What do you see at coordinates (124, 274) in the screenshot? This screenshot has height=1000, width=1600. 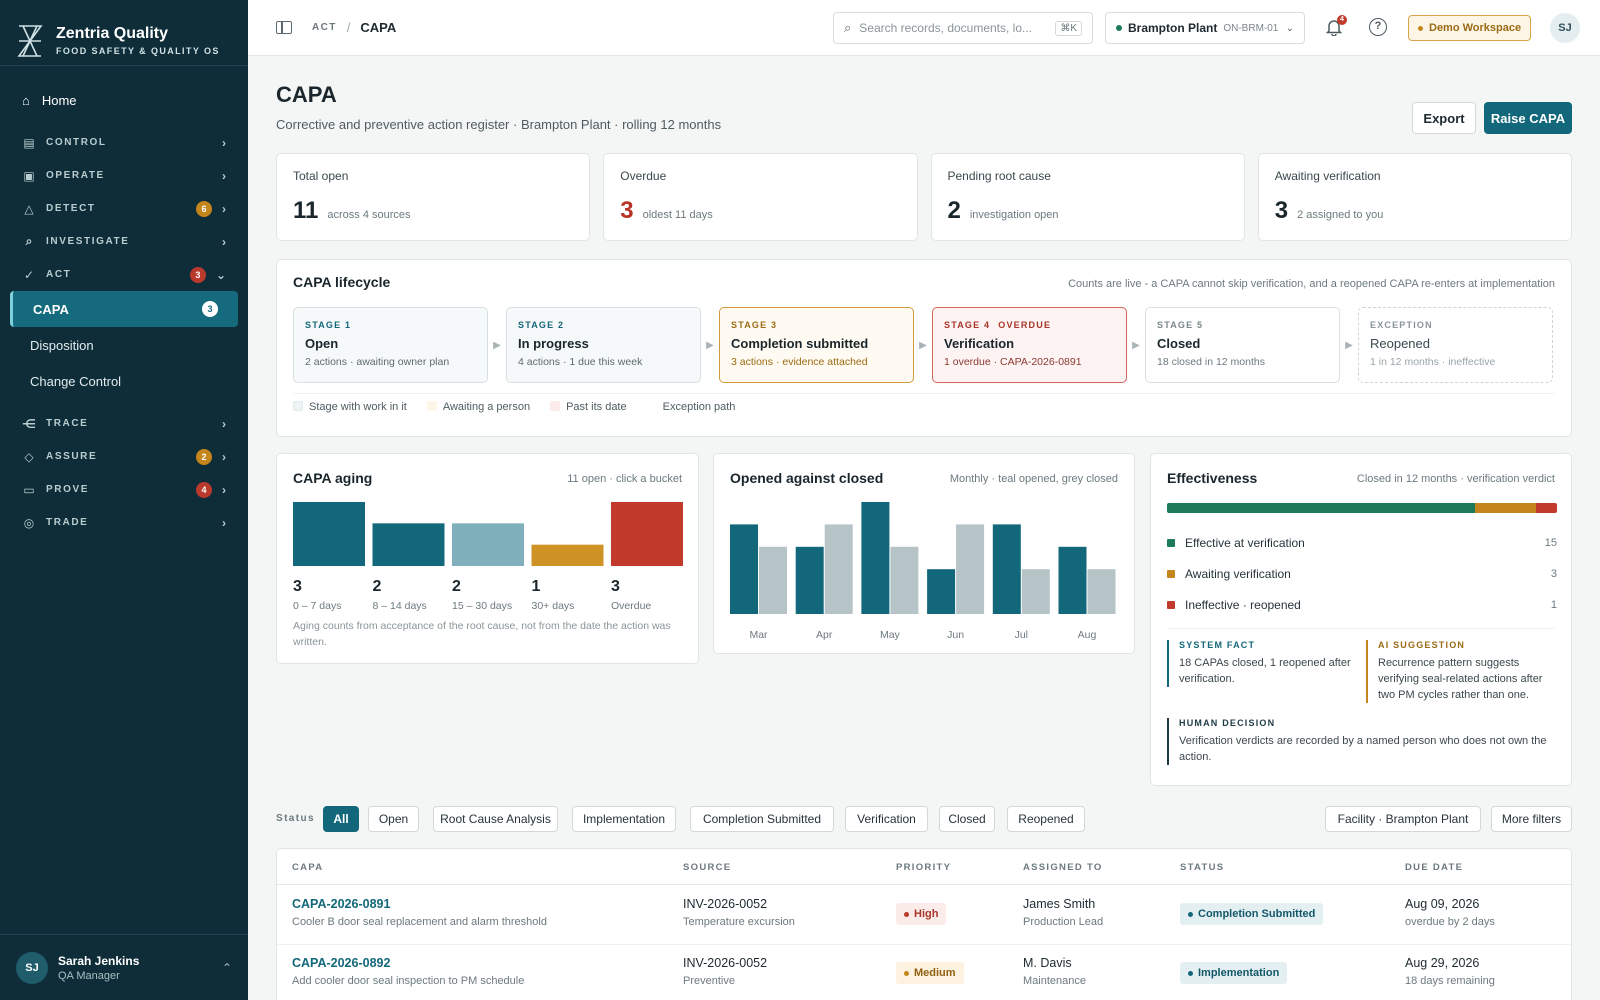 I see `nav-section-act: ✓ ACT 3 ⌄` at bounding box center [124, 274].